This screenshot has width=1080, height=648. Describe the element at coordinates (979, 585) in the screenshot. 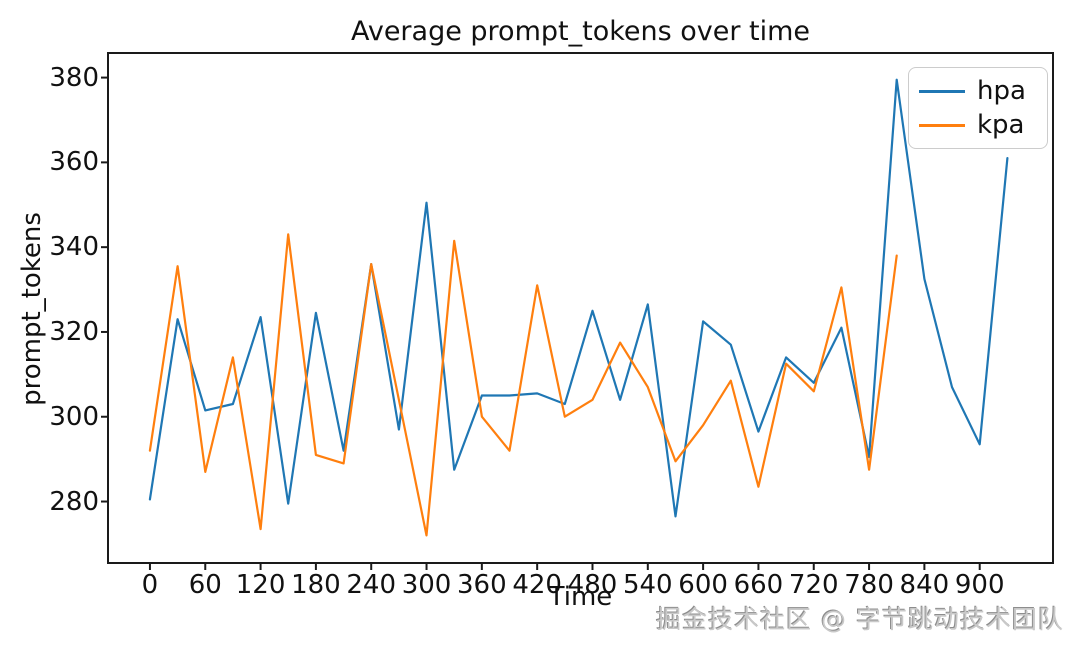

I see `x-tick-label: 900` at that location.